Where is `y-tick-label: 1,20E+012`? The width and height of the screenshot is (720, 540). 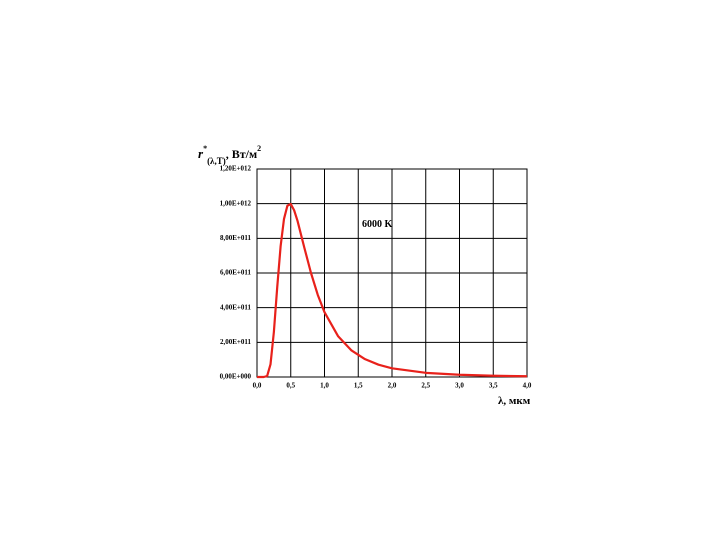
y-tick-label: 1,20E+012 is located at coordinates (236, 169).